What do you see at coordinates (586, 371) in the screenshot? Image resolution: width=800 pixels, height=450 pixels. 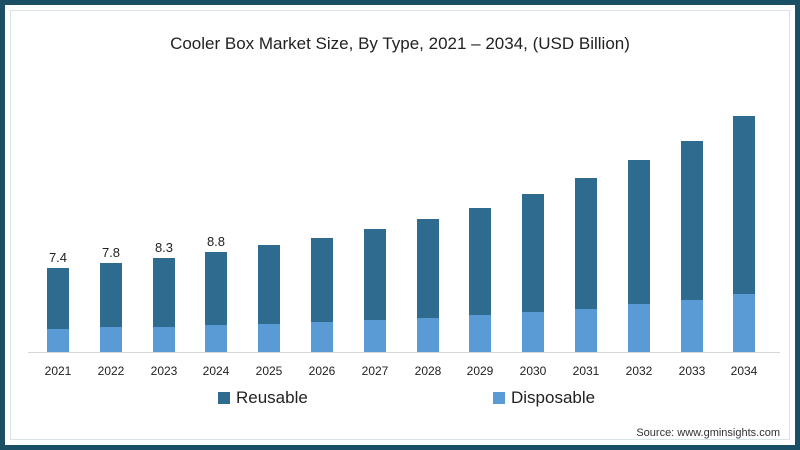 I see `x-tick-2031: 2031` at bounding box center [586, 371].